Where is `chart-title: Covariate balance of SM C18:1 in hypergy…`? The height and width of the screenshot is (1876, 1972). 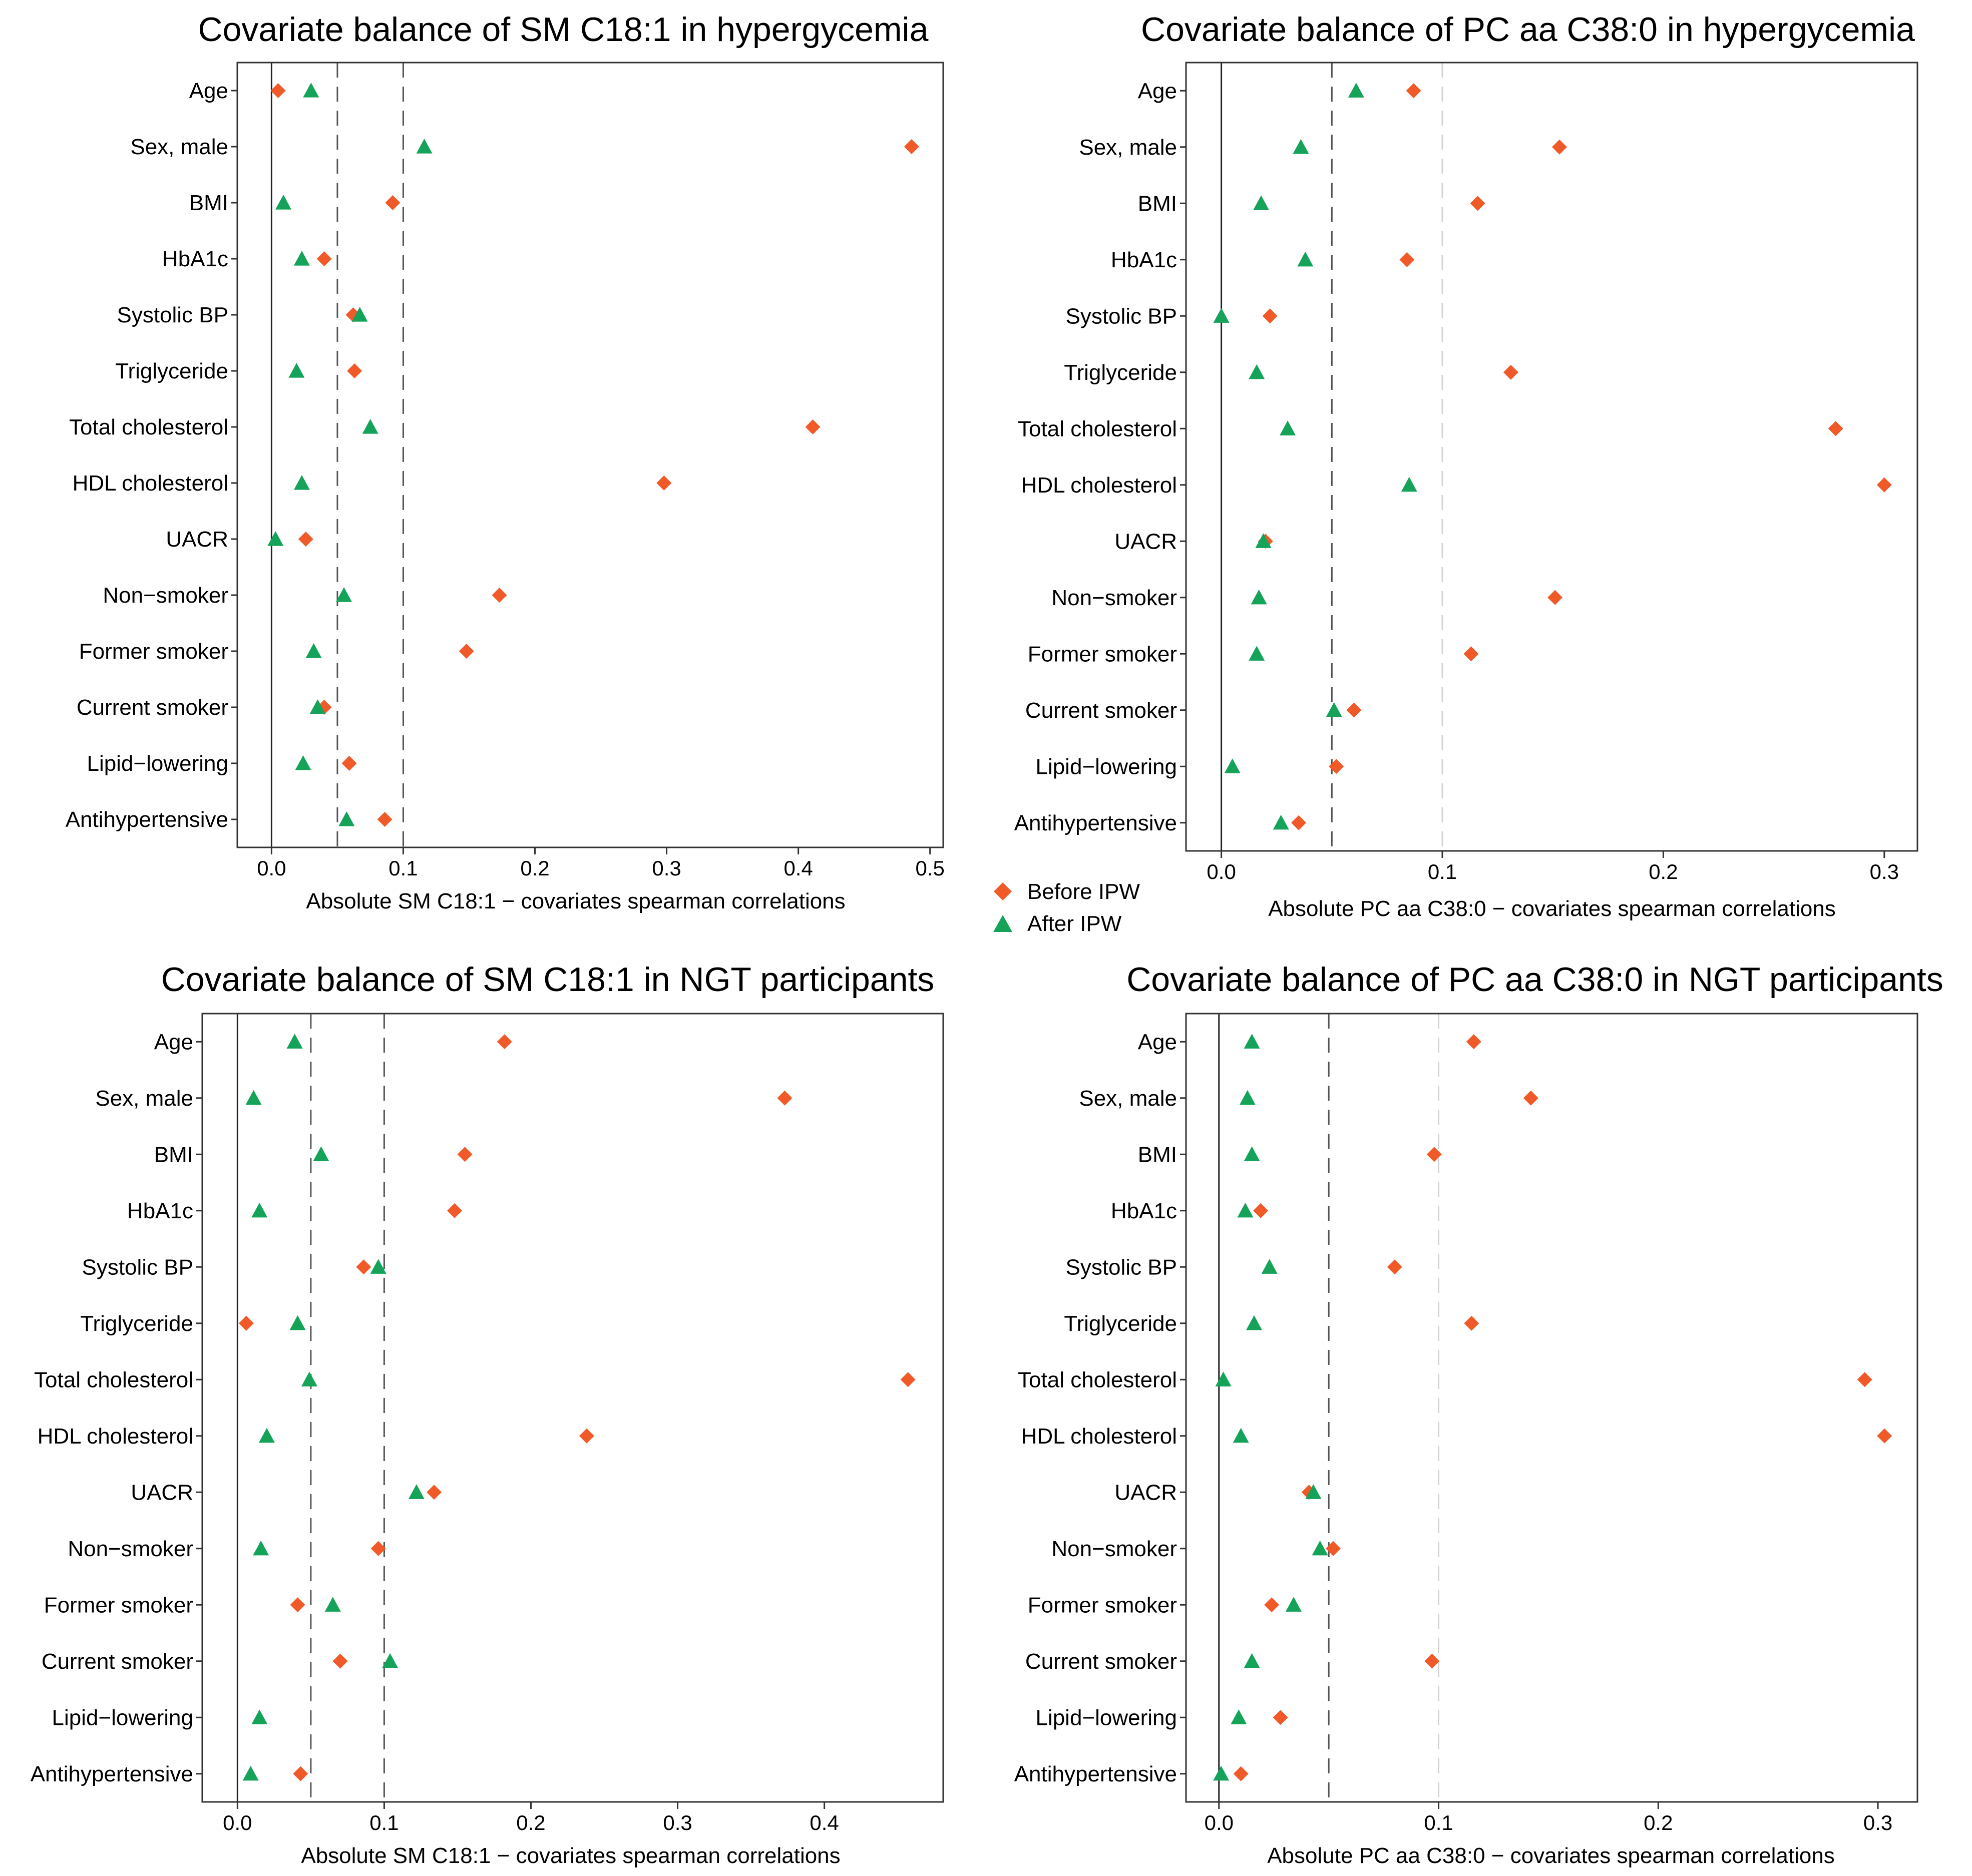
chart-title: Covariate balance of SM C18:1 in hypergy… is located at coordinates (564, 30).